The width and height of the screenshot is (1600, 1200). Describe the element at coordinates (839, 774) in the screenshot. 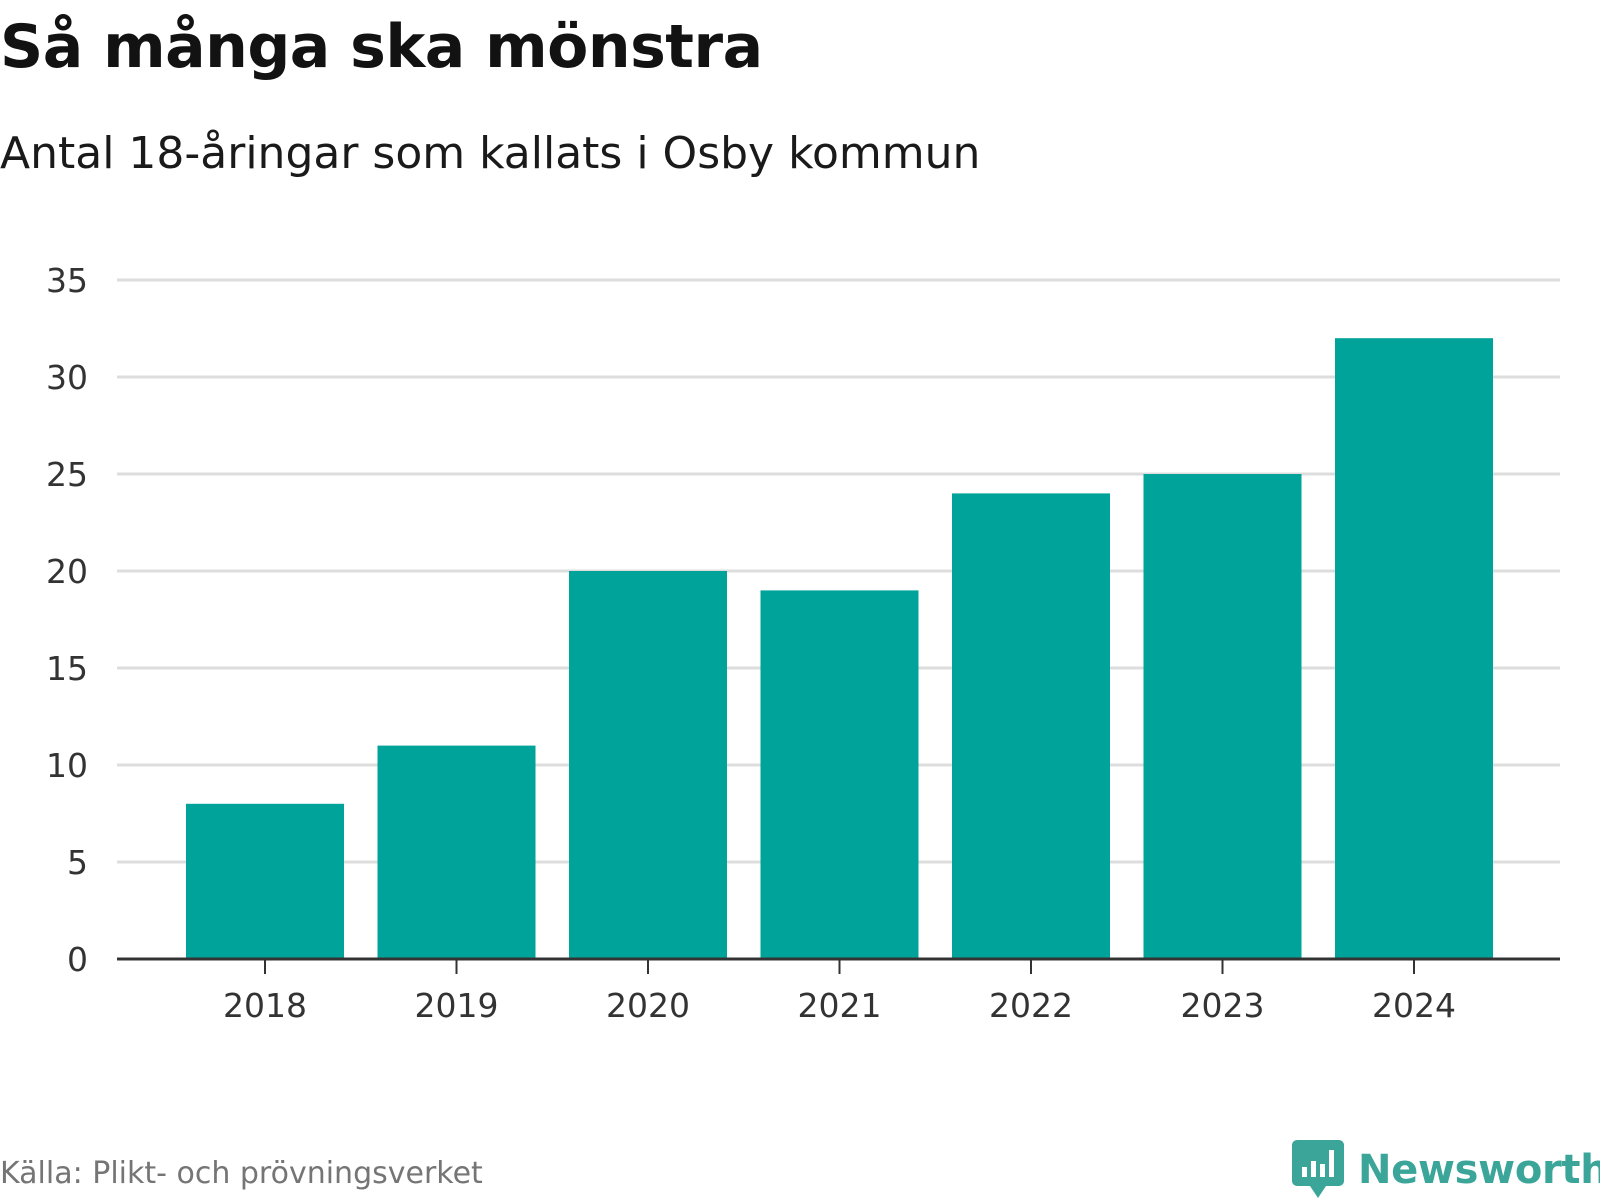

I see `bar-2021` at that location.